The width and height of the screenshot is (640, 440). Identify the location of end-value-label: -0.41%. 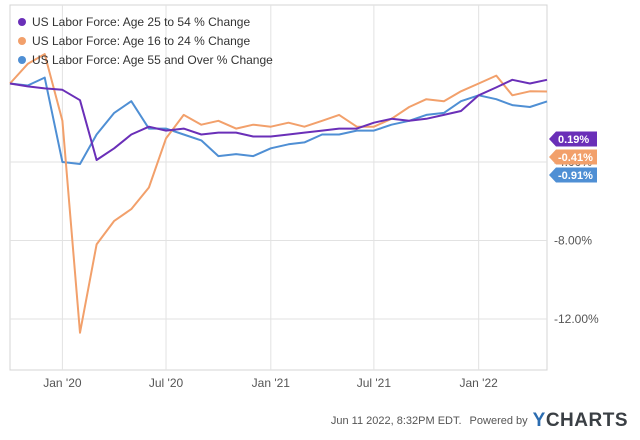
(575, 158).